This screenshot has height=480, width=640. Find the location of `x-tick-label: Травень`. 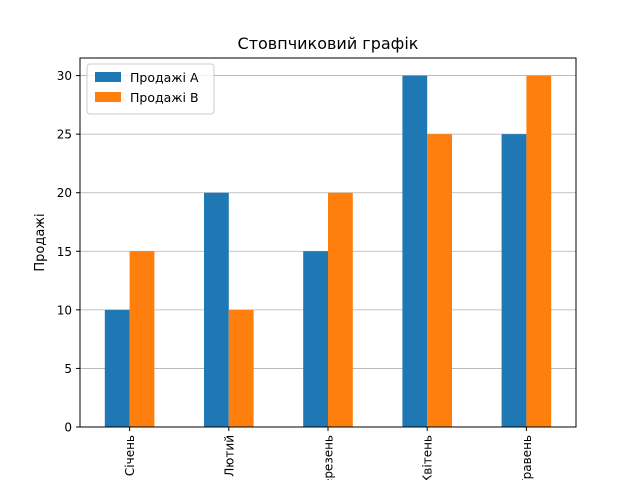

x-tick-label: Травень is located at coordinates (527, 457).